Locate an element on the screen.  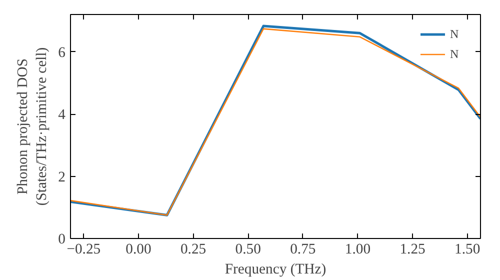
y-axis-title: Phonon projected DOS (States/THz·primitive cell) is located at coordinates (32, 126).